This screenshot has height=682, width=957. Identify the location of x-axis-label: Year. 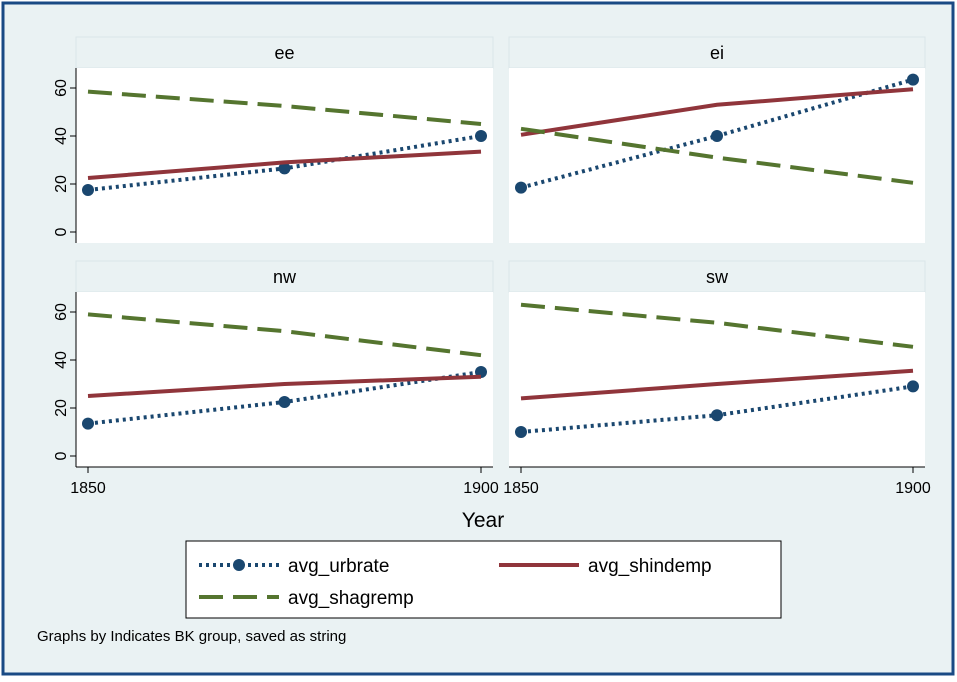
(483, 520).